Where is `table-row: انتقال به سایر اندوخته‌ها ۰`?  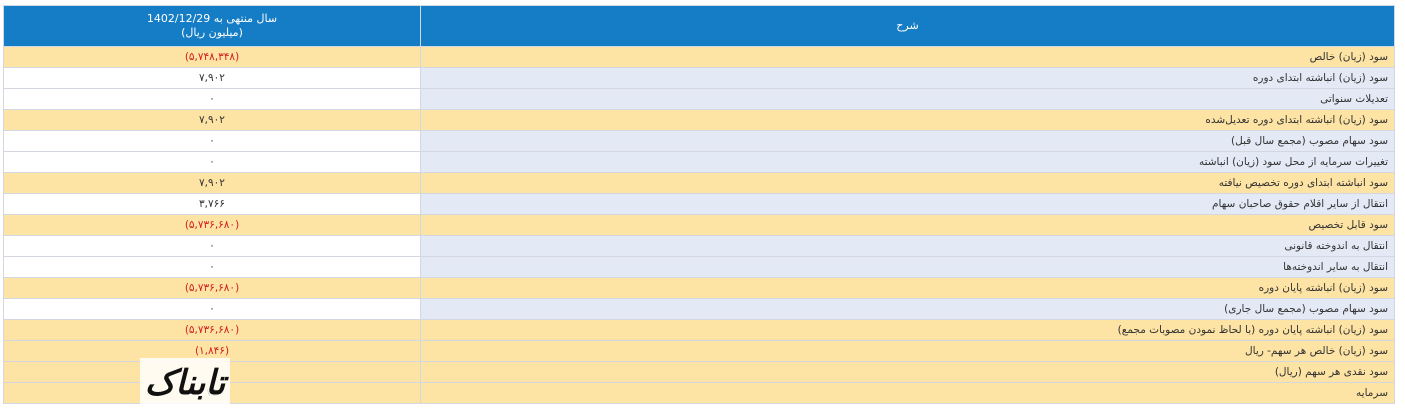 table-row: انتقال به سایر اندوخته‌ها ۰ is located at coordinates (699, 267).